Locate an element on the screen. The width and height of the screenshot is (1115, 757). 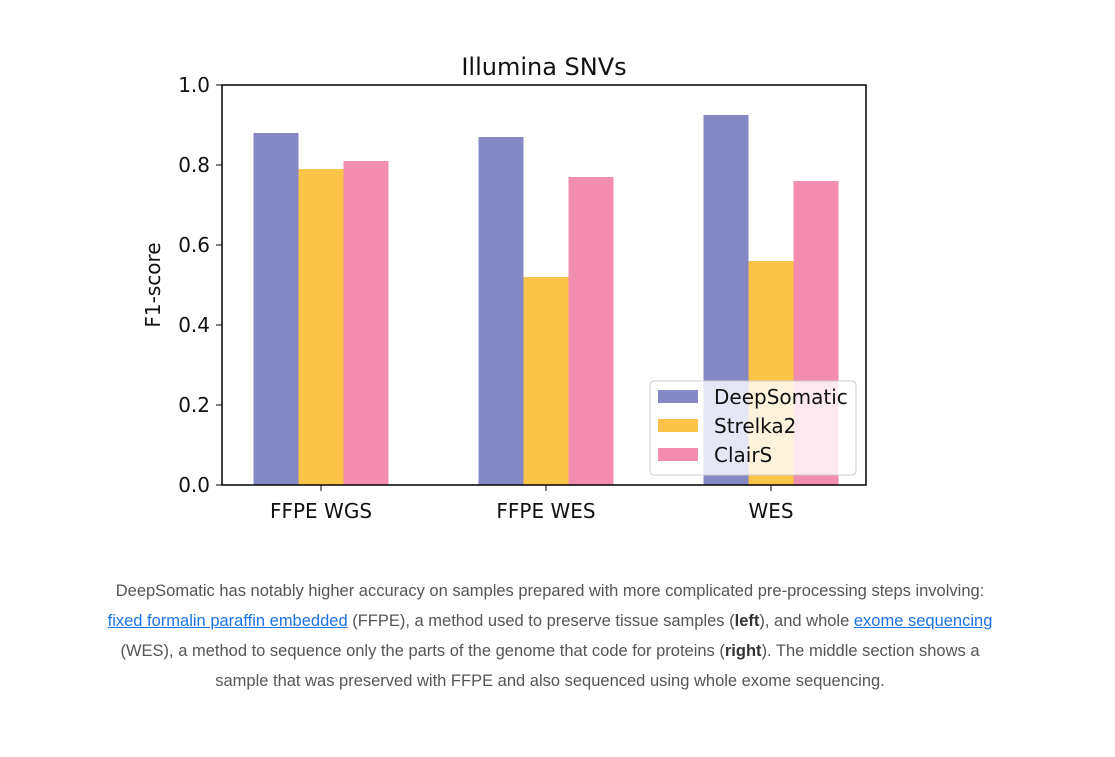
x-tick-label: WES is located at coordinates (770, 511).